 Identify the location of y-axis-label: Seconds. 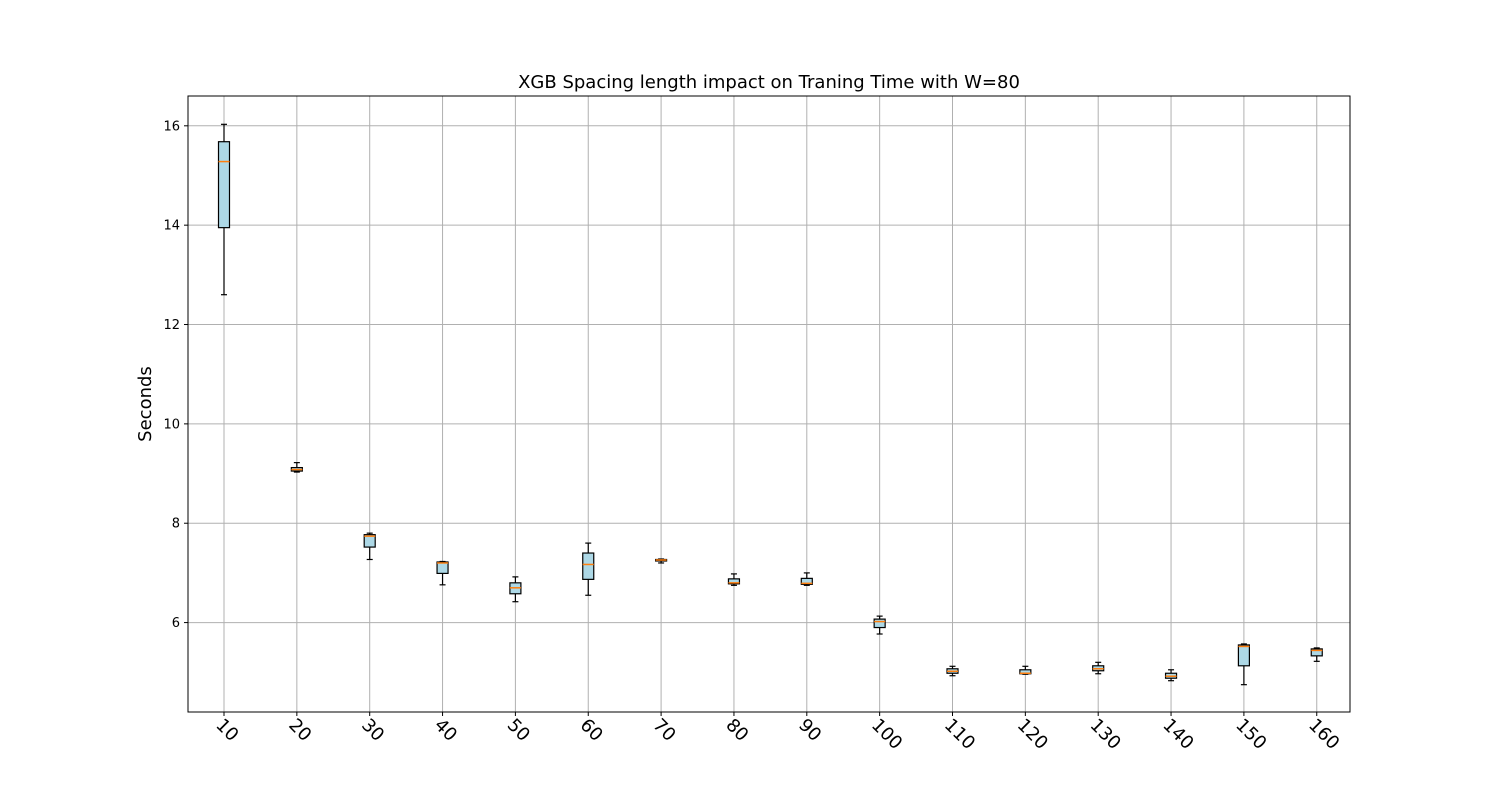
(145, 404).